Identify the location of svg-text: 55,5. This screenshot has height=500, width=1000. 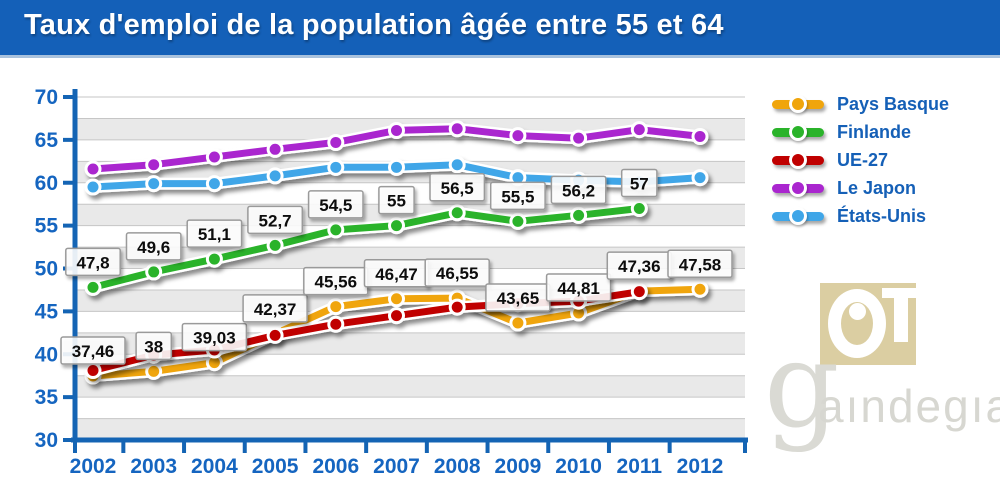
(517, 196).